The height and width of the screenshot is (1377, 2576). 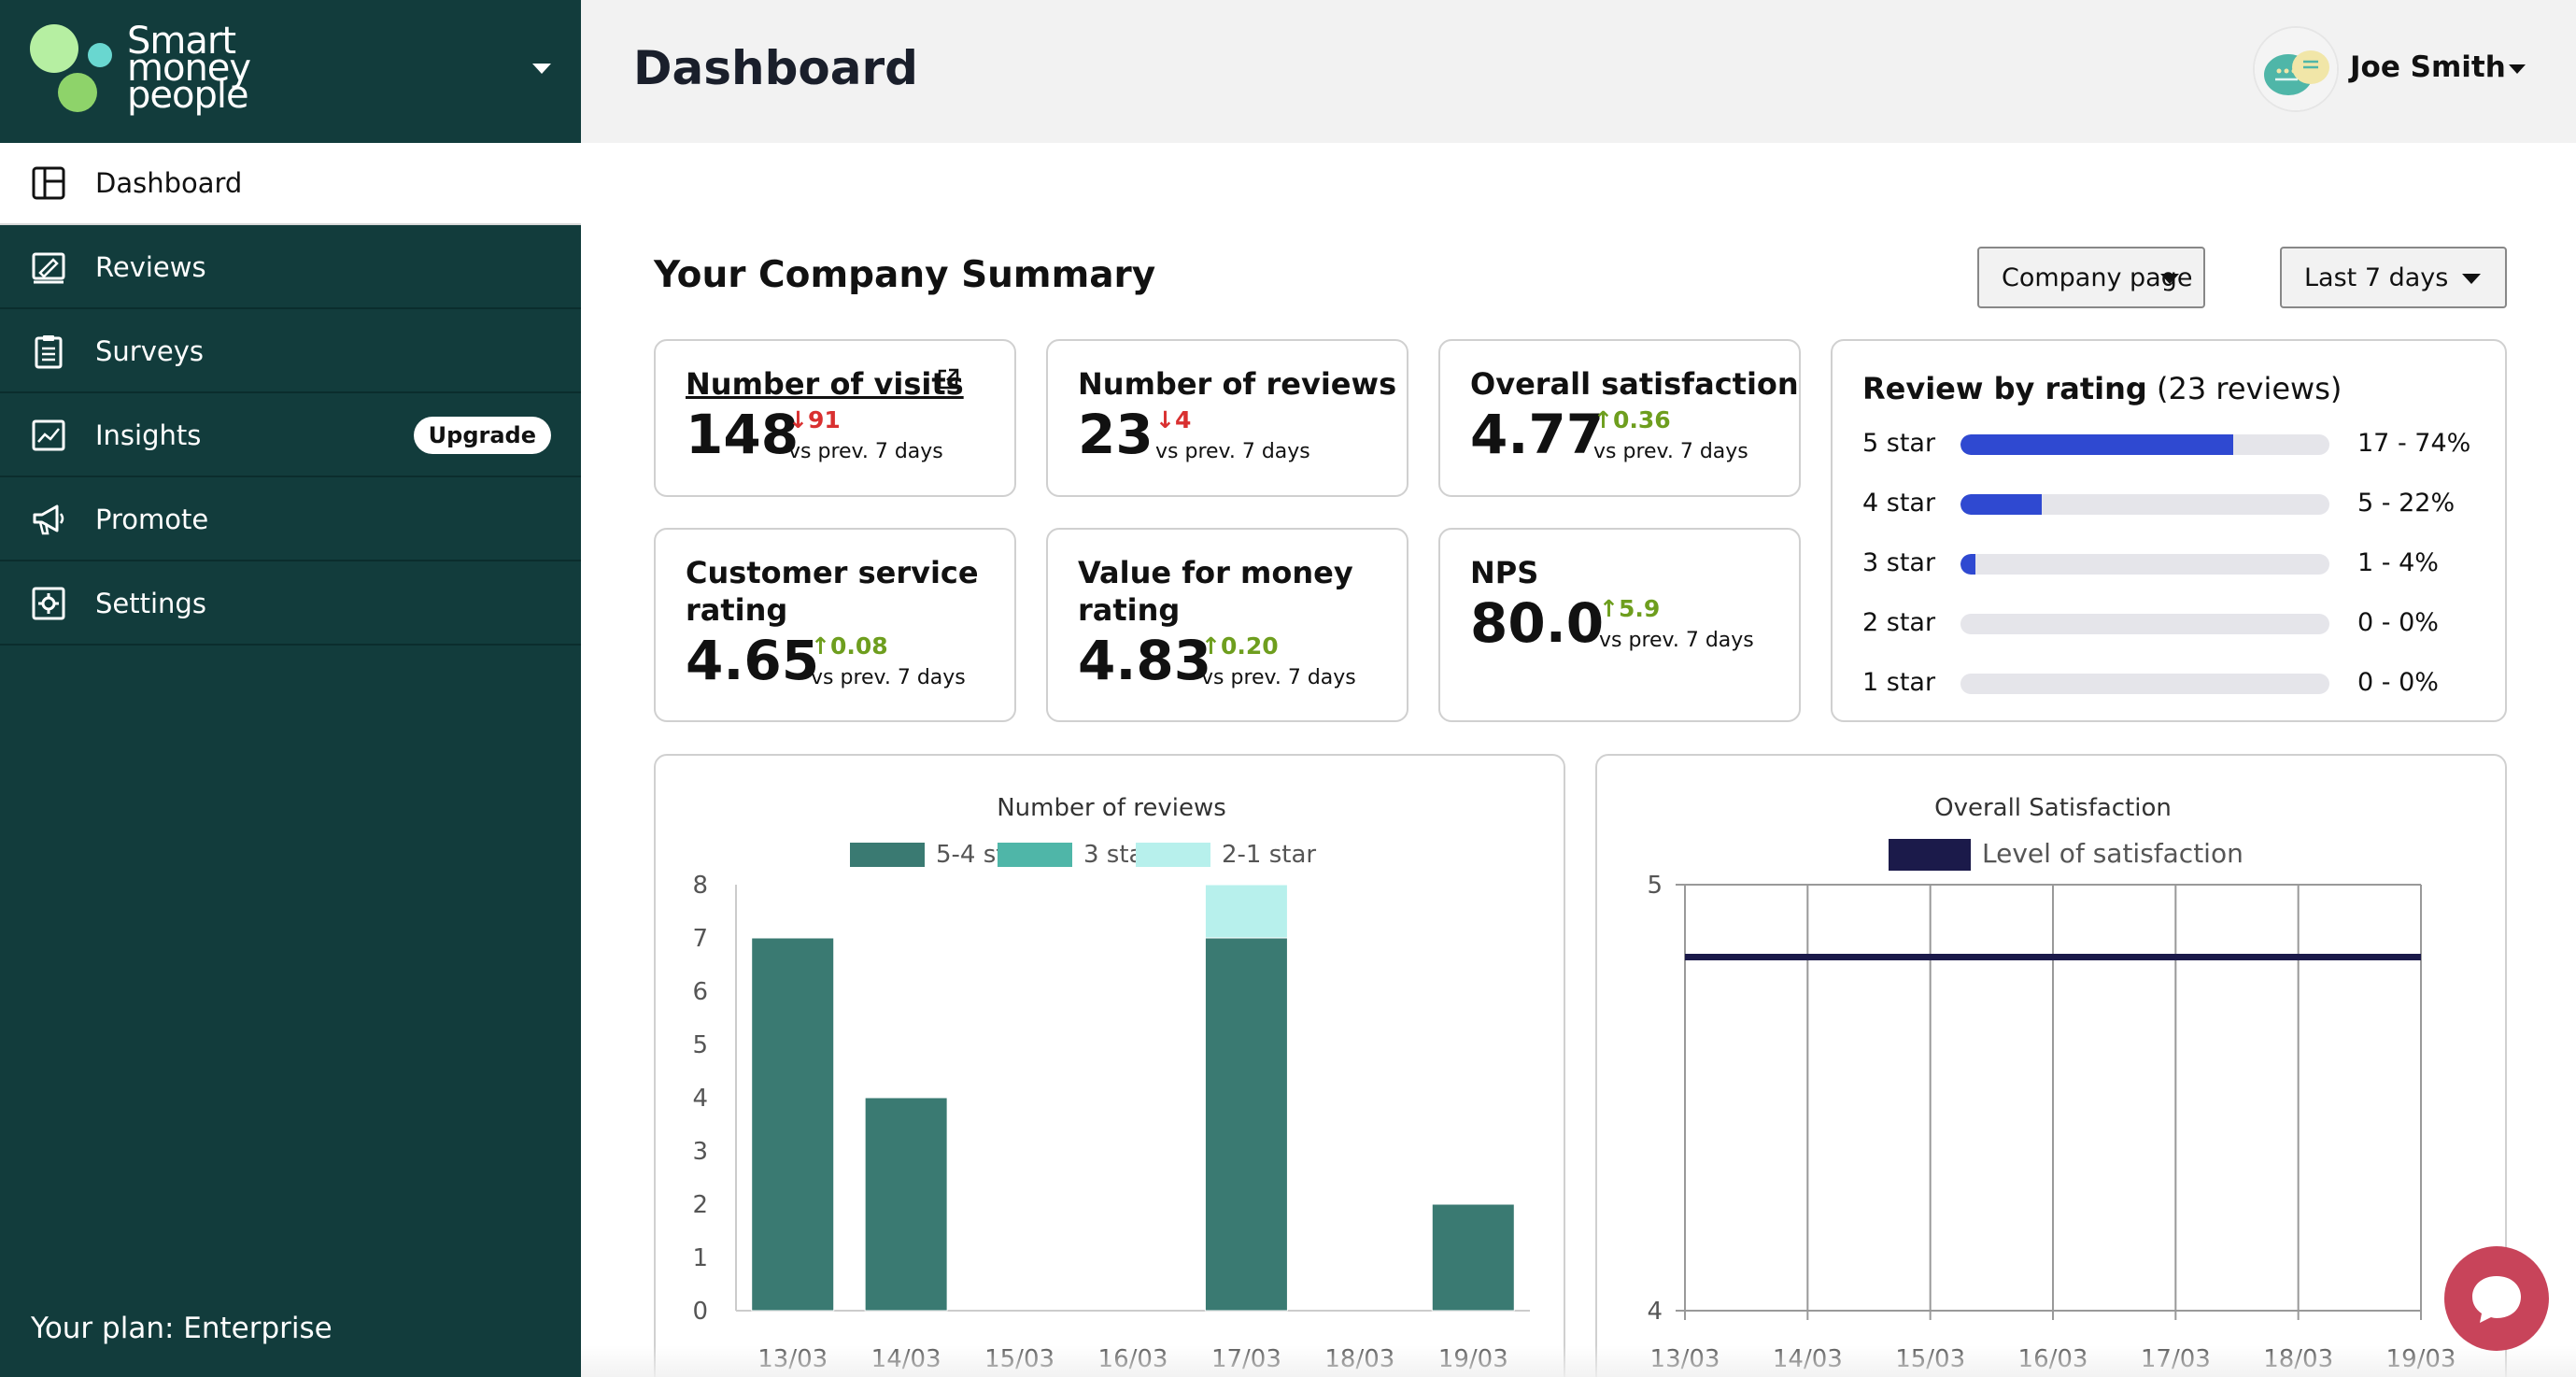 I want to click on x-tick-label: 18/03, so click(x=2298, y=1359).